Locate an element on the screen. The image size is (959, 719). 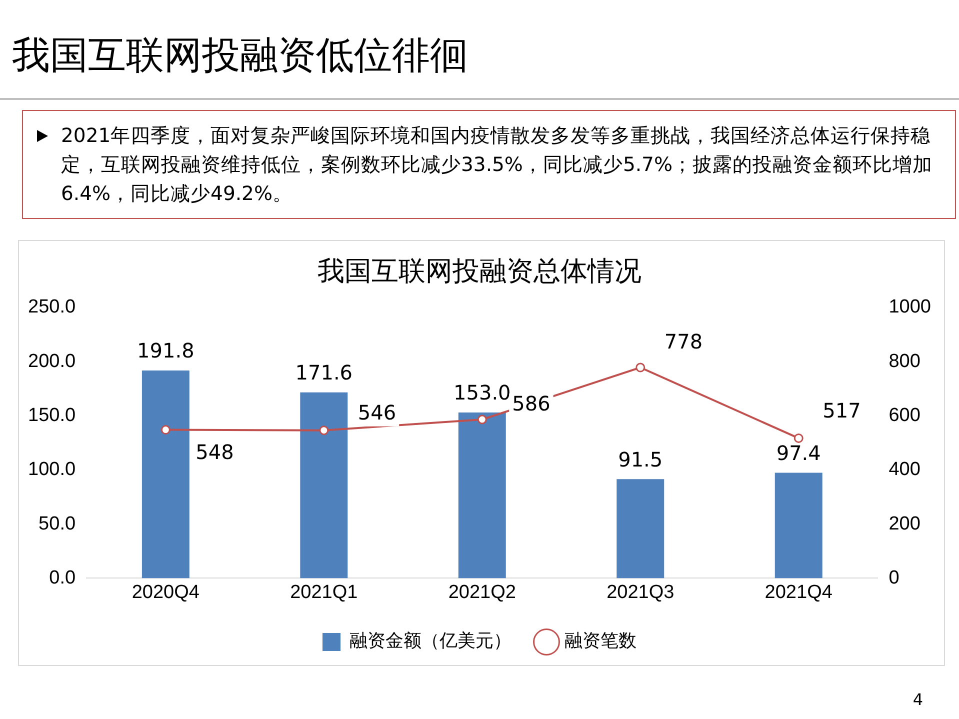
text: 2021年四季度，面对复杂严峻国际环境和国内疫情散发多发等多重挑战，我国经济总体运行保持稳定，互联网投融资维持低位，案例数环比减少33.5%，同比减少5.7%；披露的投融资金额环比增加 6.4%，同比减少49.2%。 is located at coordinates (496, 164).